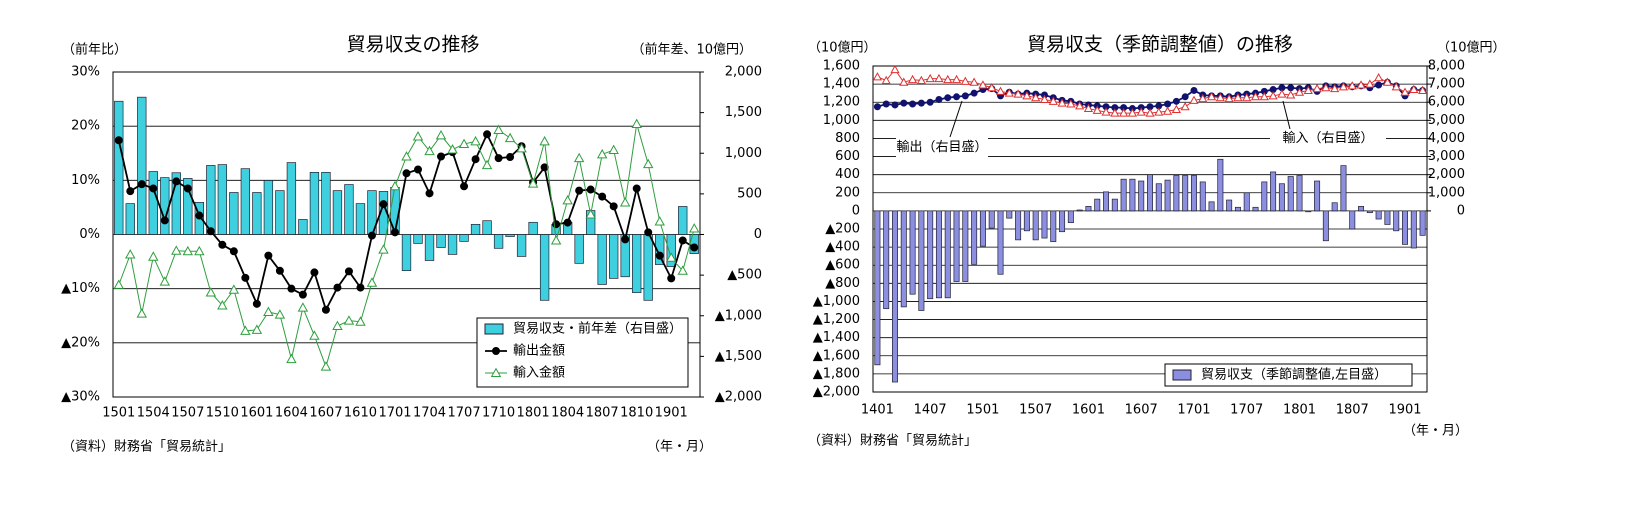  I want to click on x-tick-label: 1510, so click(222, 413).